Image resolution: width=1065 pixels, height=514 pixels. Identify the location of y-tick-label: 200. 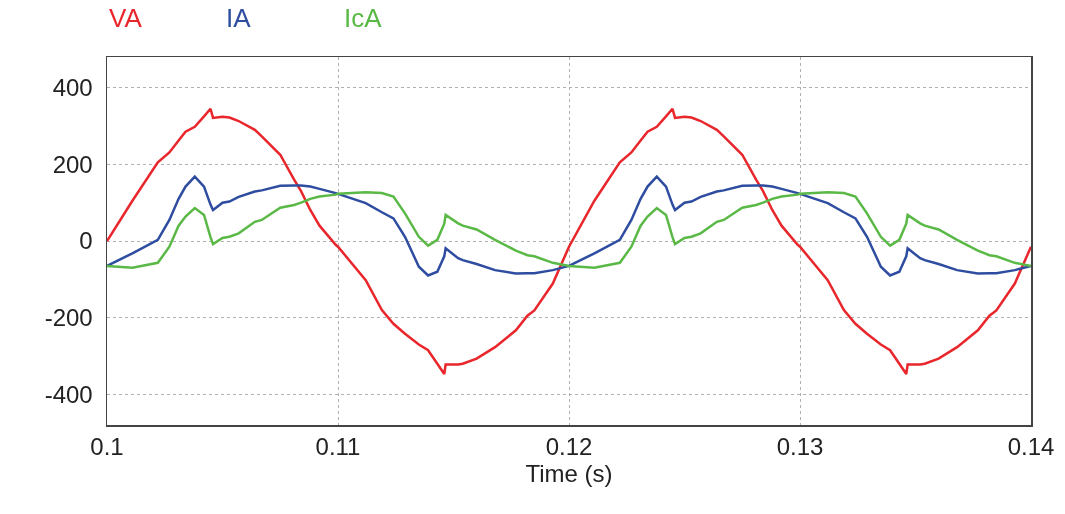
(72, 164).